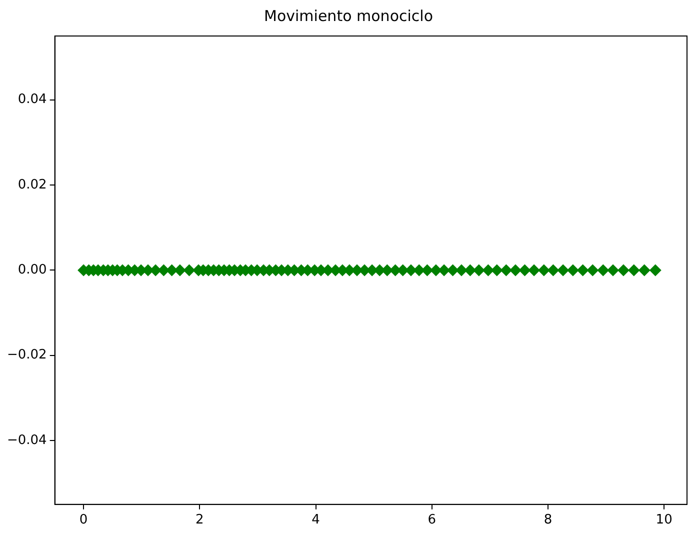  I want to click on chart-title: Movimiento monociclo, so click(348, 15).